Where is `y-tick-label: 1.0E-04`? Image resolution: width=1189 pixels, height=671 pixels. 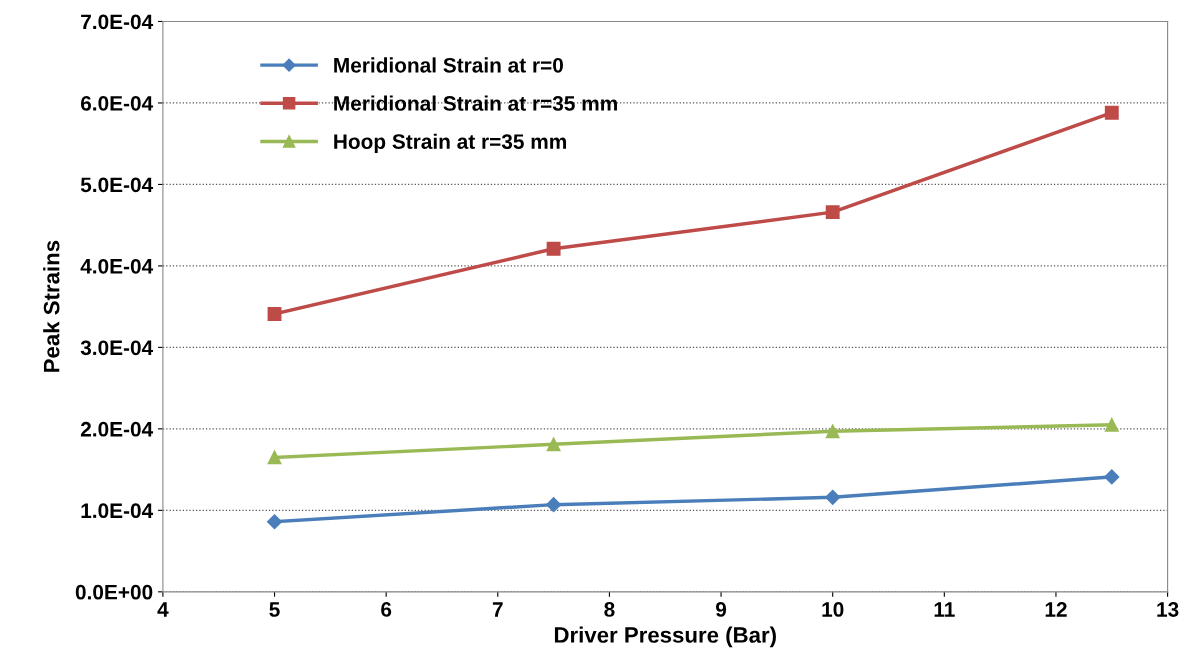 y-tick-label: 1.0E-04 is located at coordinates (117, 511).